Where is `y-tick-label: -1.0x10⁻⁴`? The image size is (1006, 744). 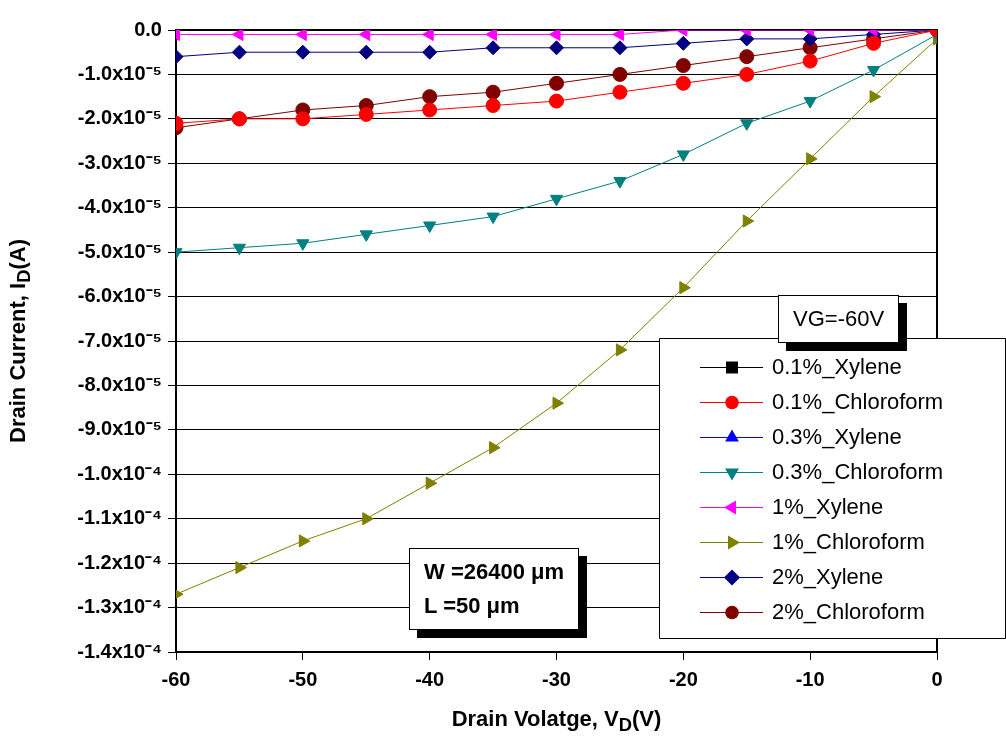
y-tick-label: -1.0x10⁻⁴ is located at coordinates (119, 472).